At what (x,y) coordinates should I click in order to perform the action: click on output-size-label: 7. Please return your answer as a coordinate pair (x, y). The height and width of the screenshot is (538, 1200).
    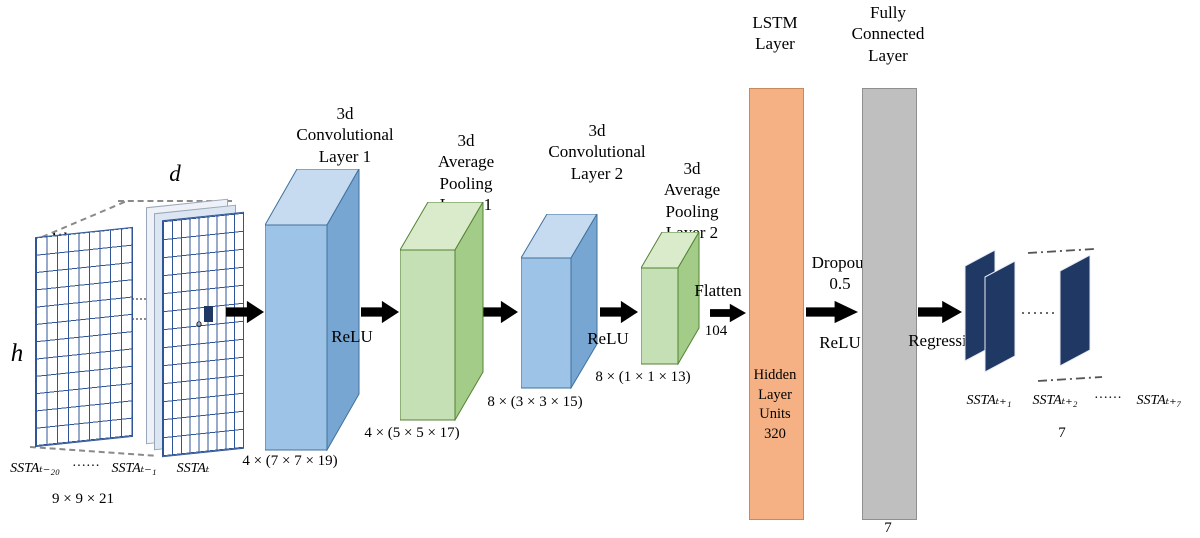
    Looking at the image, I should click on (1062, 433).